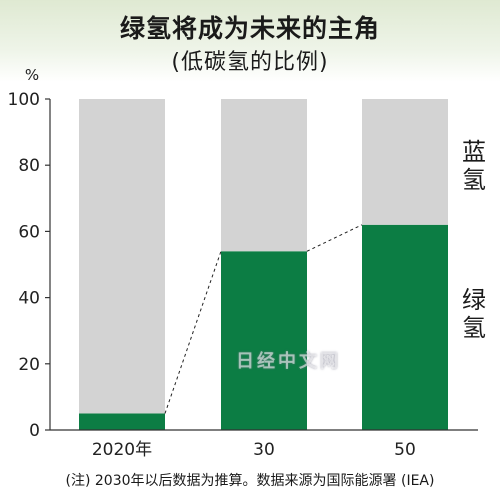  What do you see at coordinates (29, 299) in the screenshot?
I see `y-tick-label-40: 40` at bounding box center [29, 299].